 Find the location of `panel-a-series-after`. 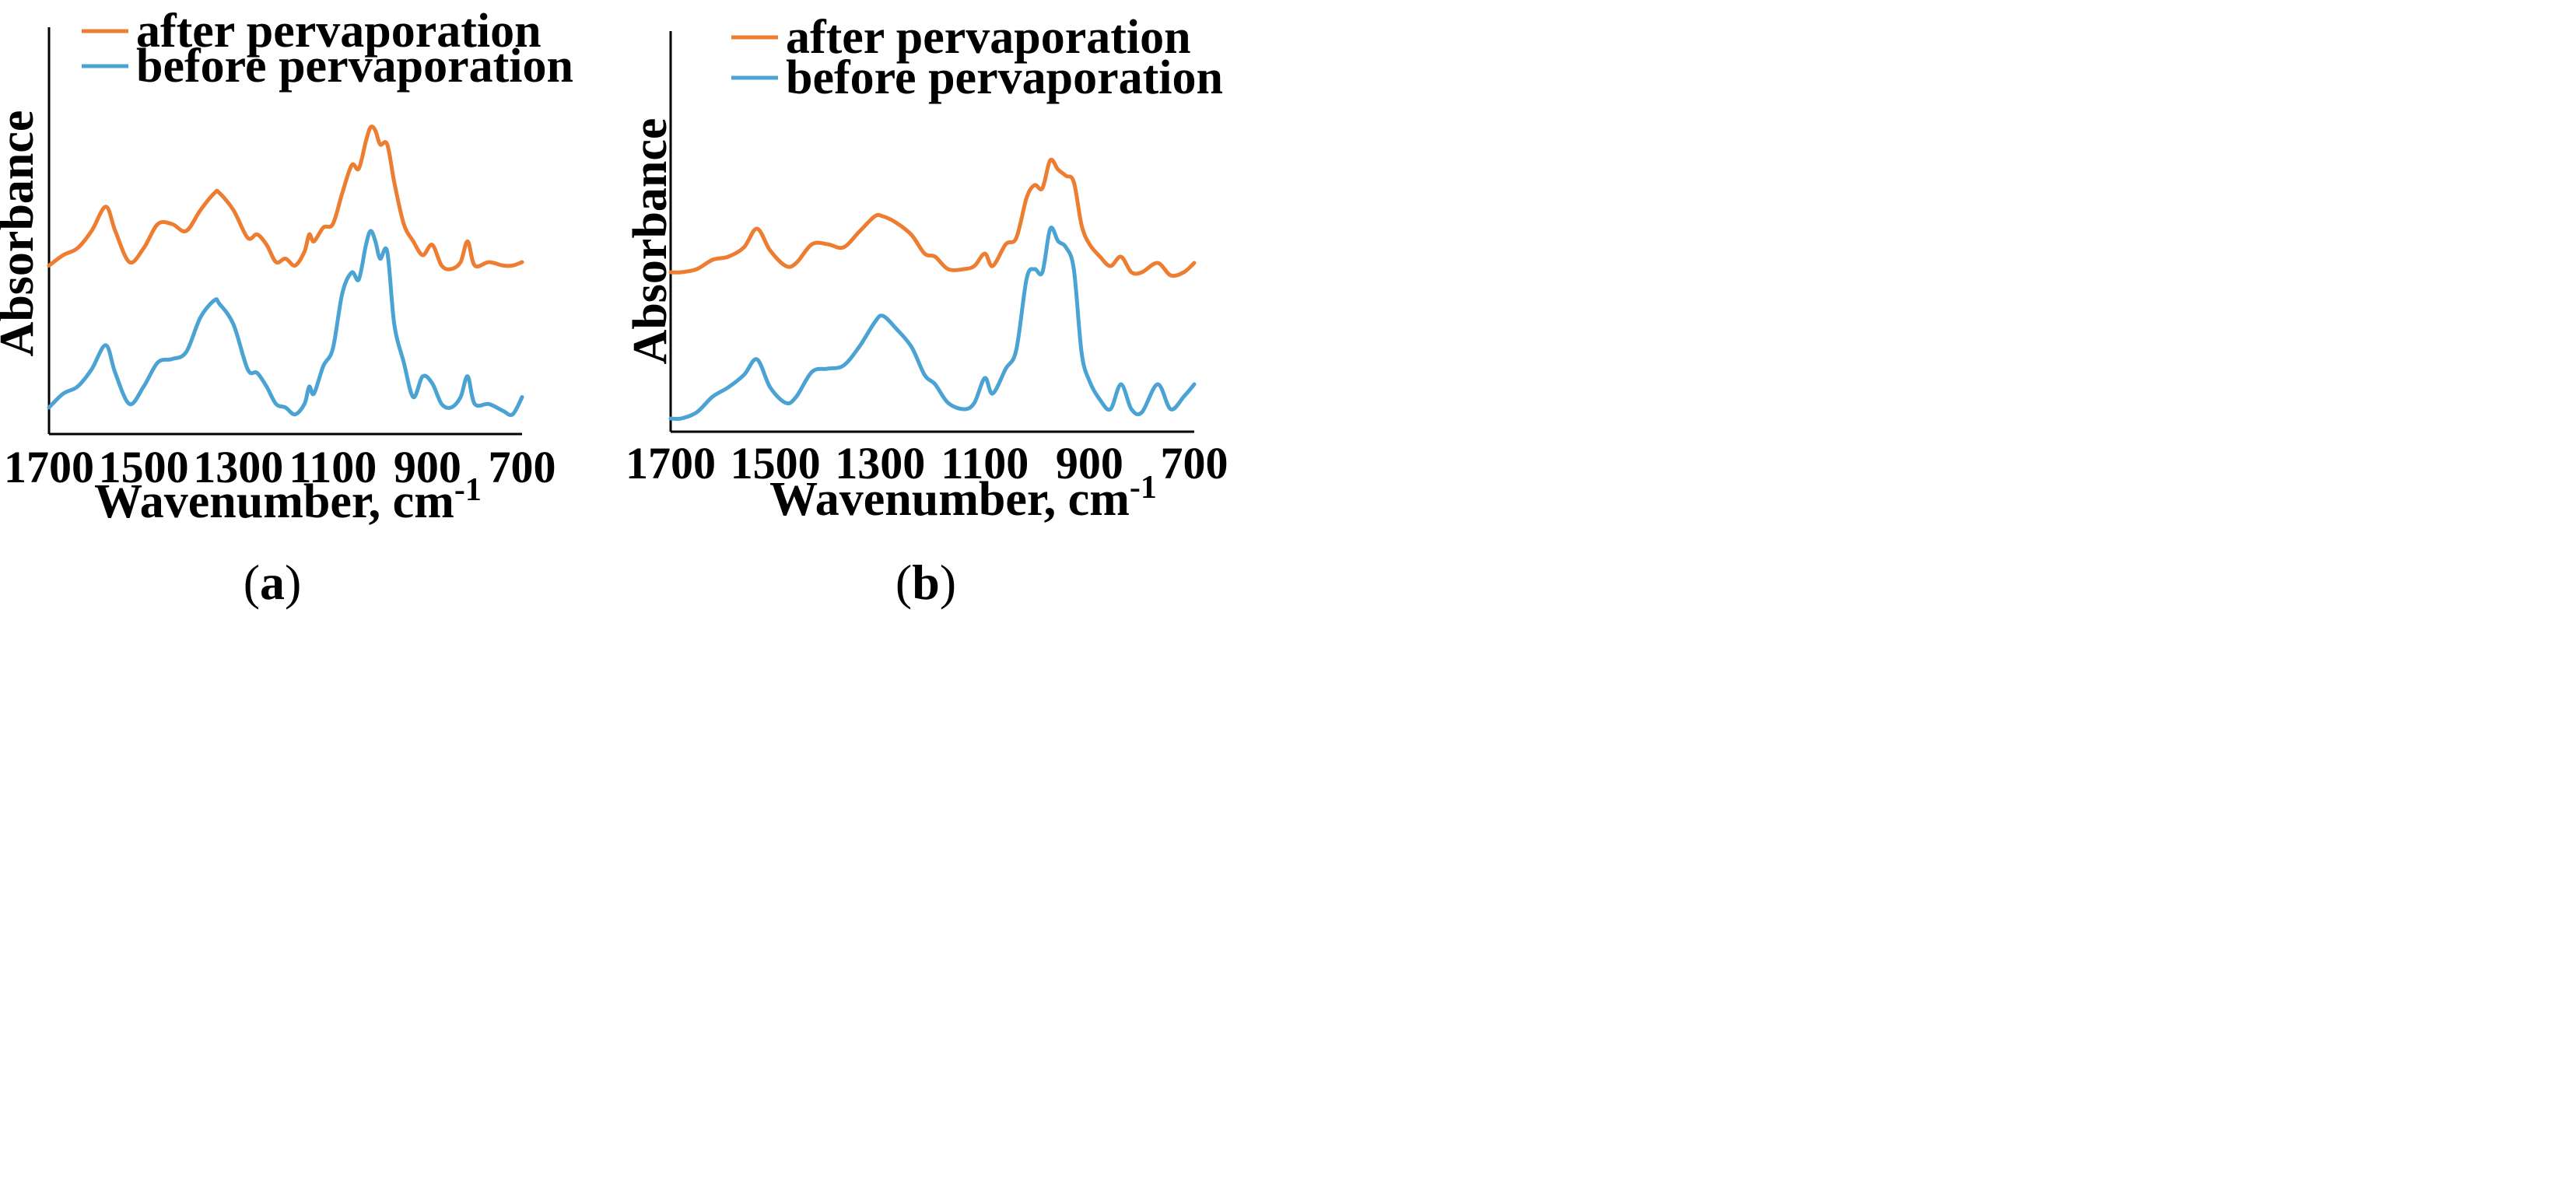

panel-a-series-after is located at coordinates (285, 198).